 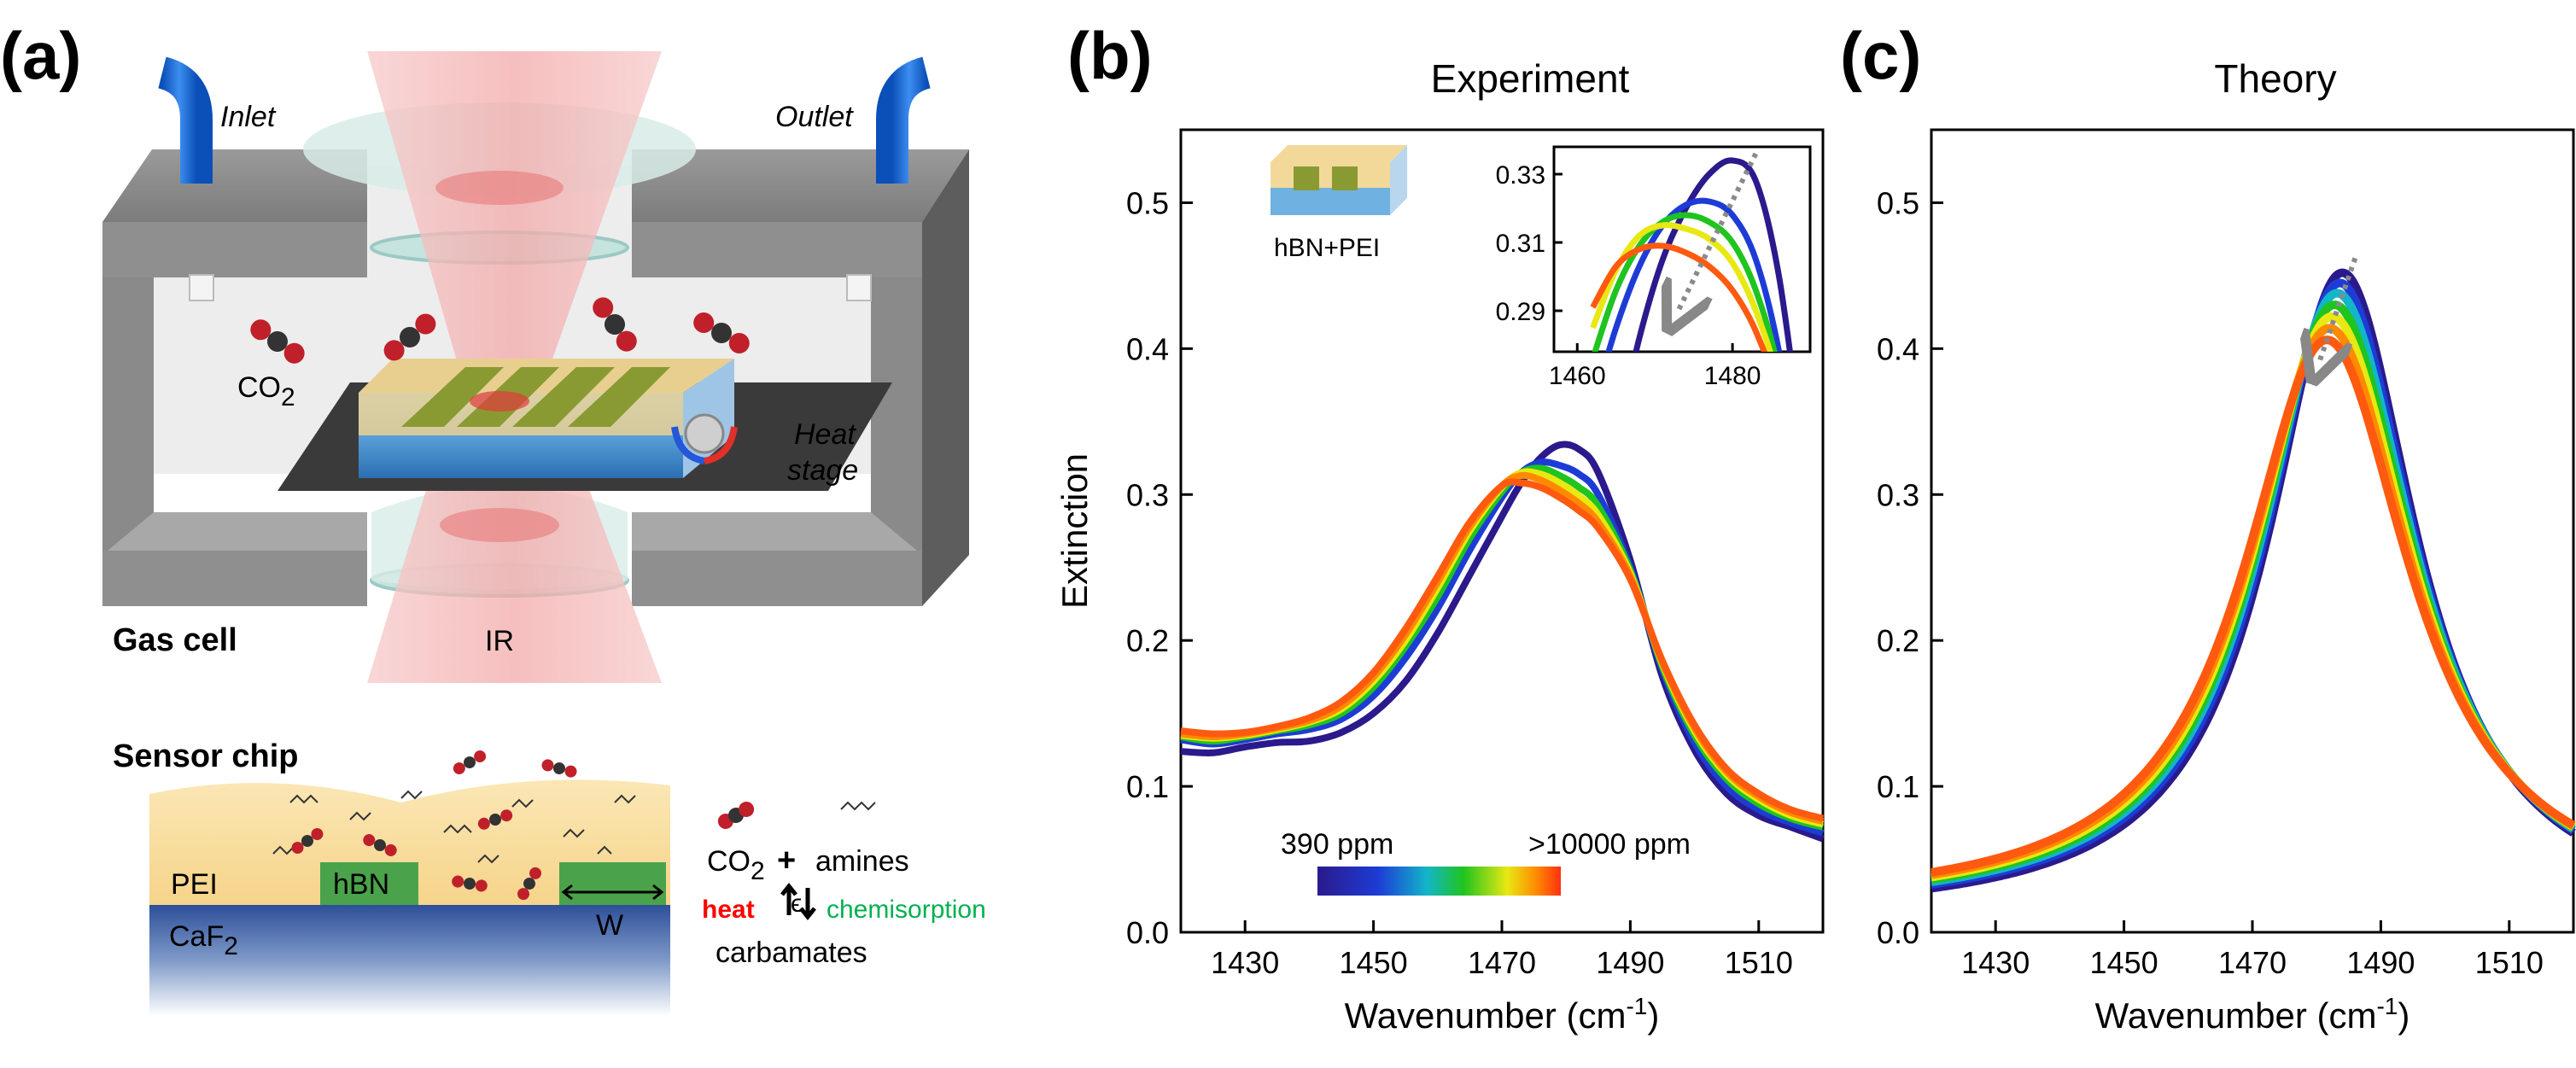 I want to click on inset-y-tick-label: 0.31, so click(x=1520, y=244).